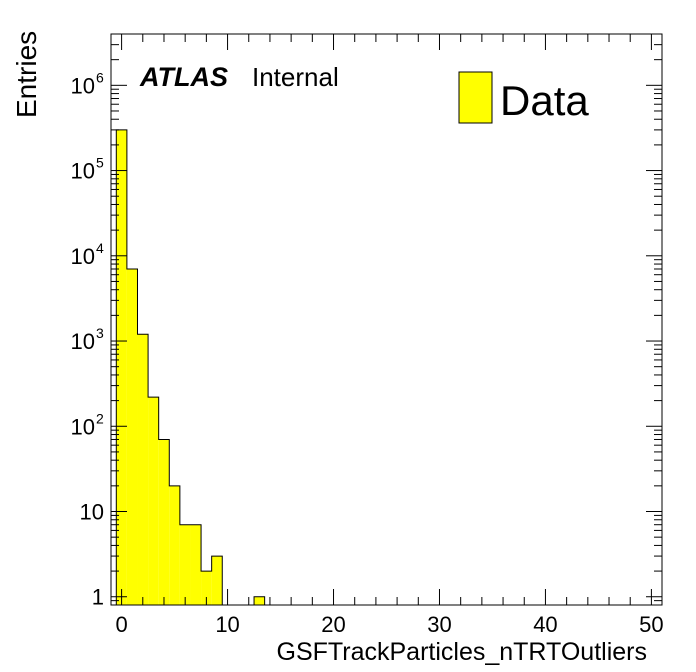 Image resolution: width=696 pixels, height=672 pixels. I want to click on x-tick-label: 0, so click(121, 624).